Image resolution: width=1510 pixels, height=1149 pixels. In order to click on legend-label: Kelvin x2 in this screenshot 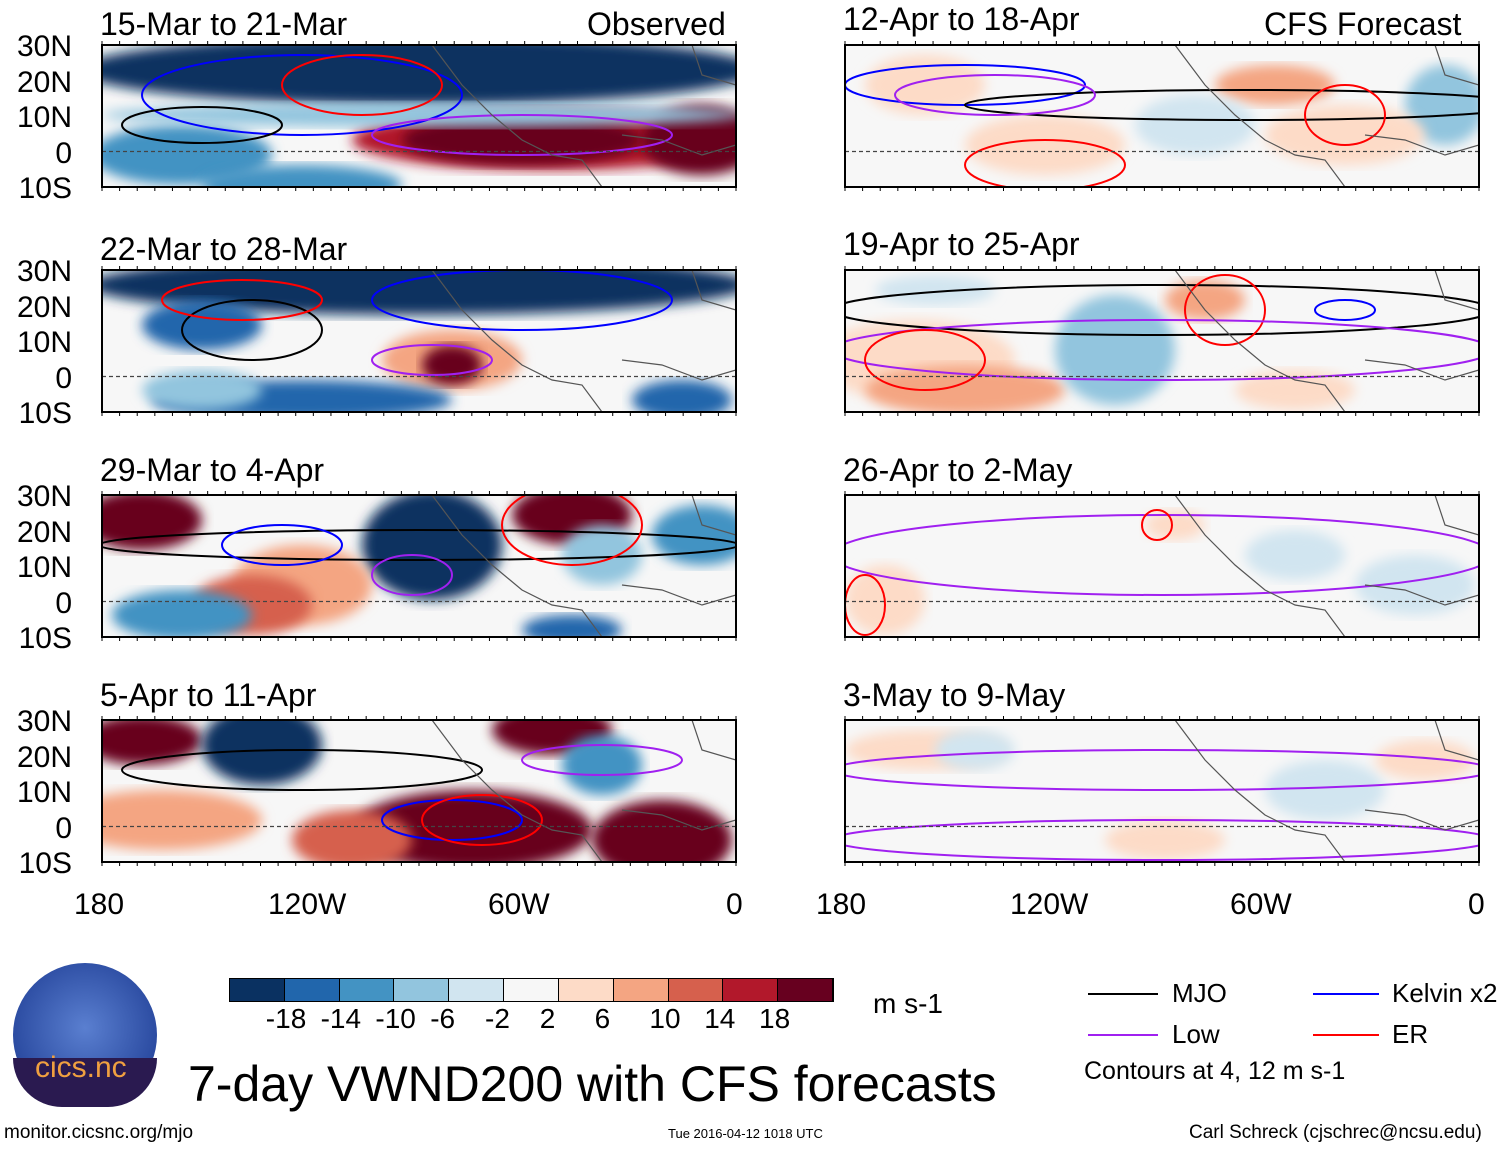, I will do `click(1445, 993)`.